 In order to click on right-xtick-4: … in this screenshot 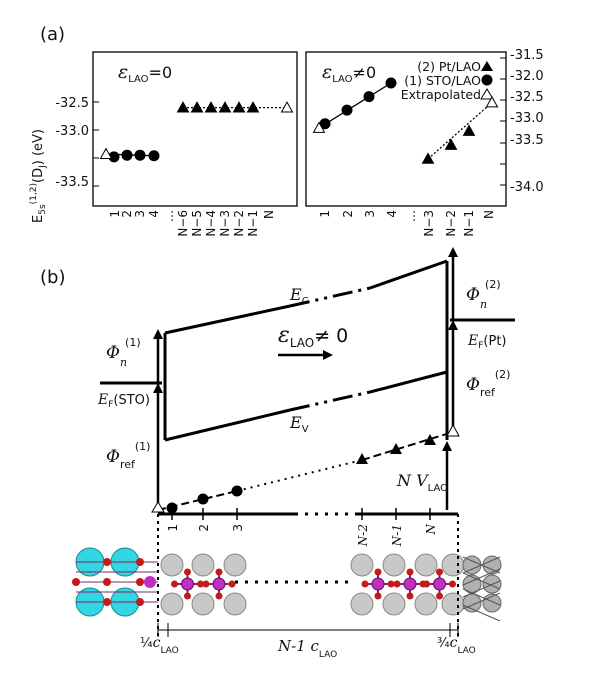, I will do `click(411, 216)`.